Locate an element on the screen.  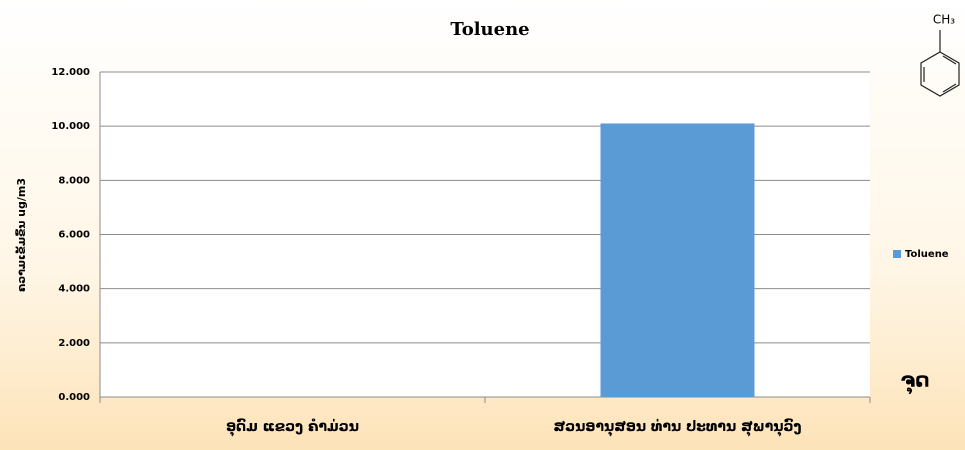
y-tick-label: 8.000 is located at coordinates (74, 180).